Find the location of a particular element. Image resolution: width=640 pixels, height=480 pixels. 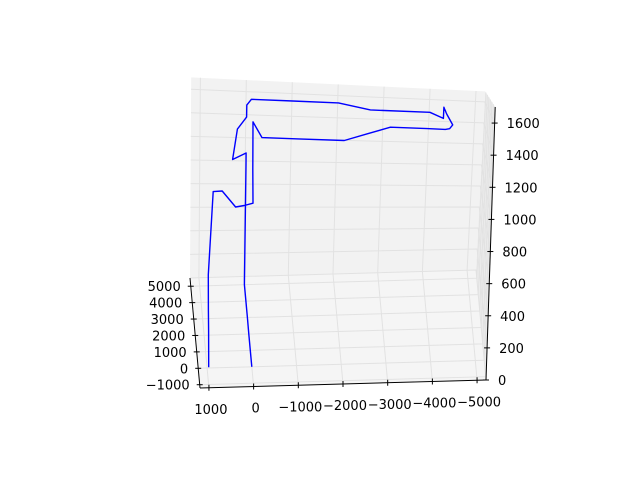

z-tick-label: 1200 is located at coordinates (520, 188).